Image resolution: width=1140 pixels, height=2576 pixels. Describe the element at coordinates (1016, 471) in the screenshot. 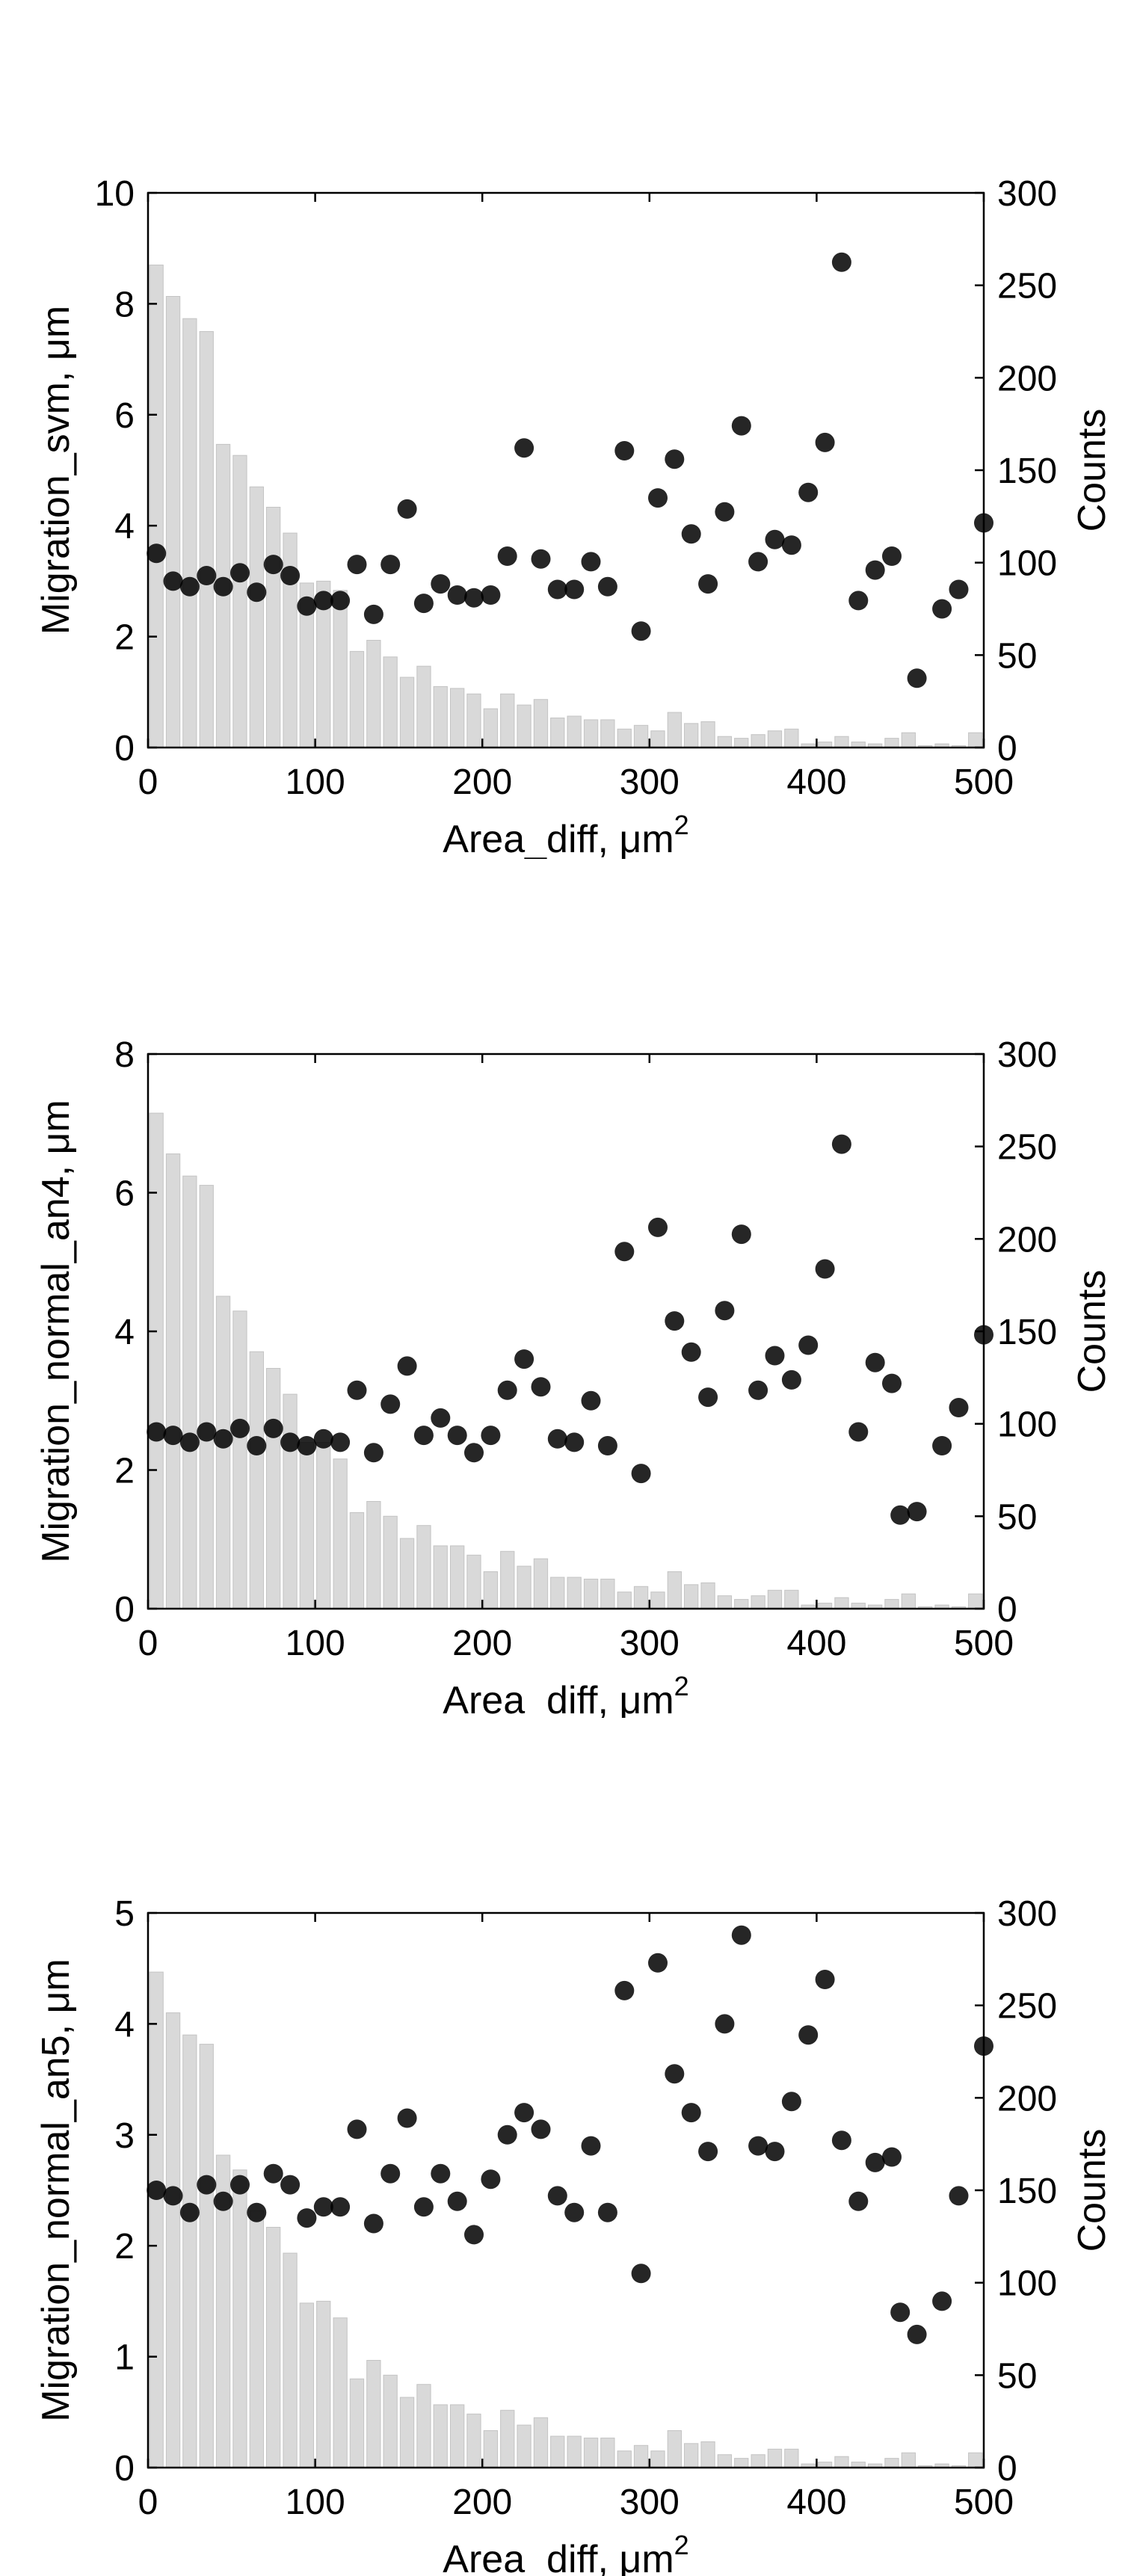

I see `right-y-axis: 0 50 100 150 200 250 300` at that location.